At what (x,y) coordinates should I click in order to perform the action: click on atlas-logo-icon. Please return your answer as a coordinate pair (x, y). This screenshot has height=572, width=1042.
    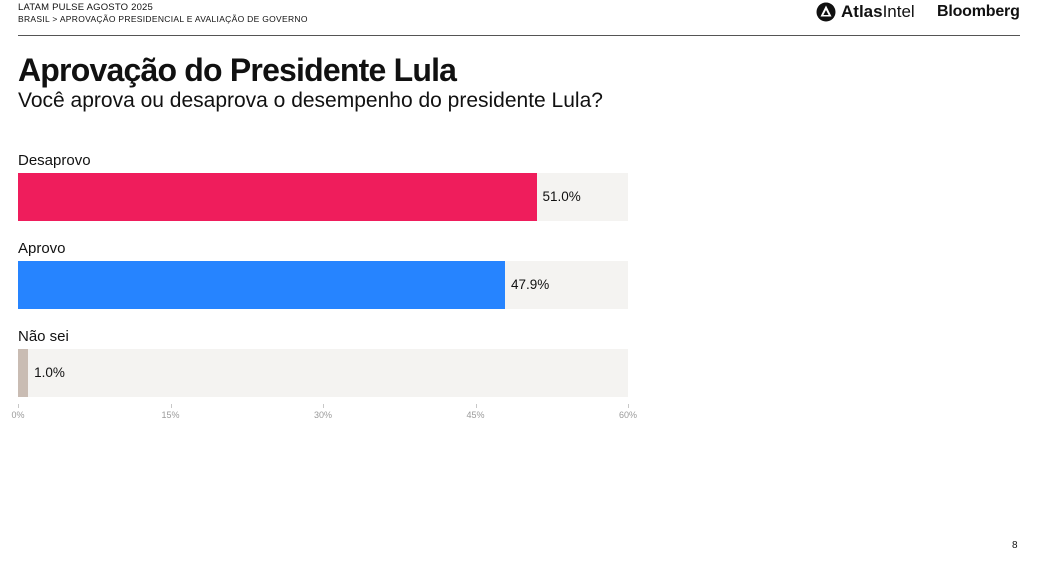
    Looking at the image, I should click on (826, 12).